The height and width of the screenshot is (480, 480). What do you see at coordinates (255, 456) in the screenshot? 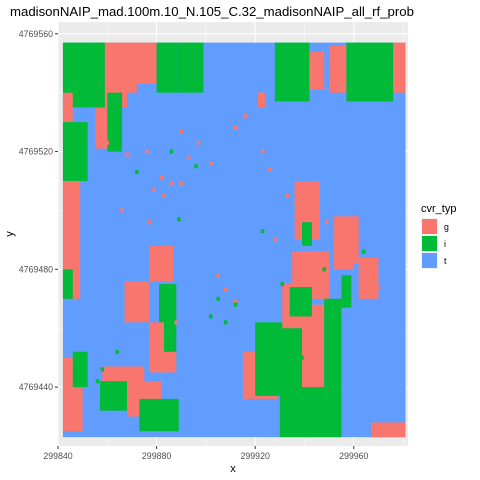
I see `x-tick-label: 299920` at bounding box center [255, 456].